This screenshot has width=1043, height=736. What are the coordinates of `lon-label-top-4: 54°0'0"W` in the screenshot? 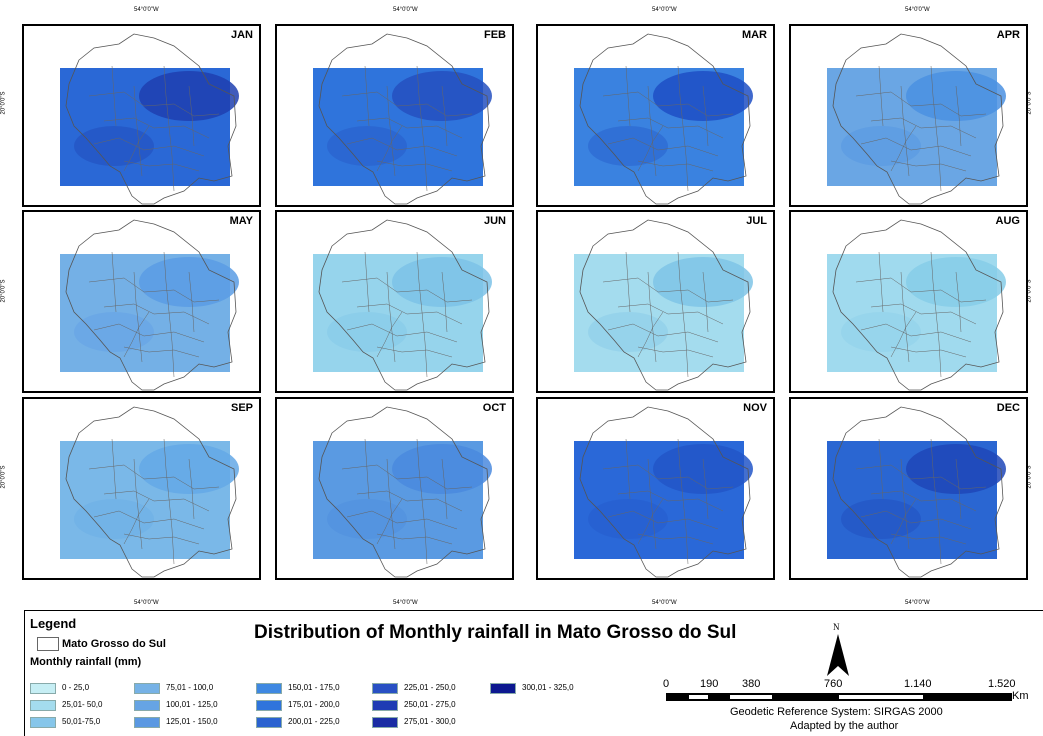 It's located at (917, 10).